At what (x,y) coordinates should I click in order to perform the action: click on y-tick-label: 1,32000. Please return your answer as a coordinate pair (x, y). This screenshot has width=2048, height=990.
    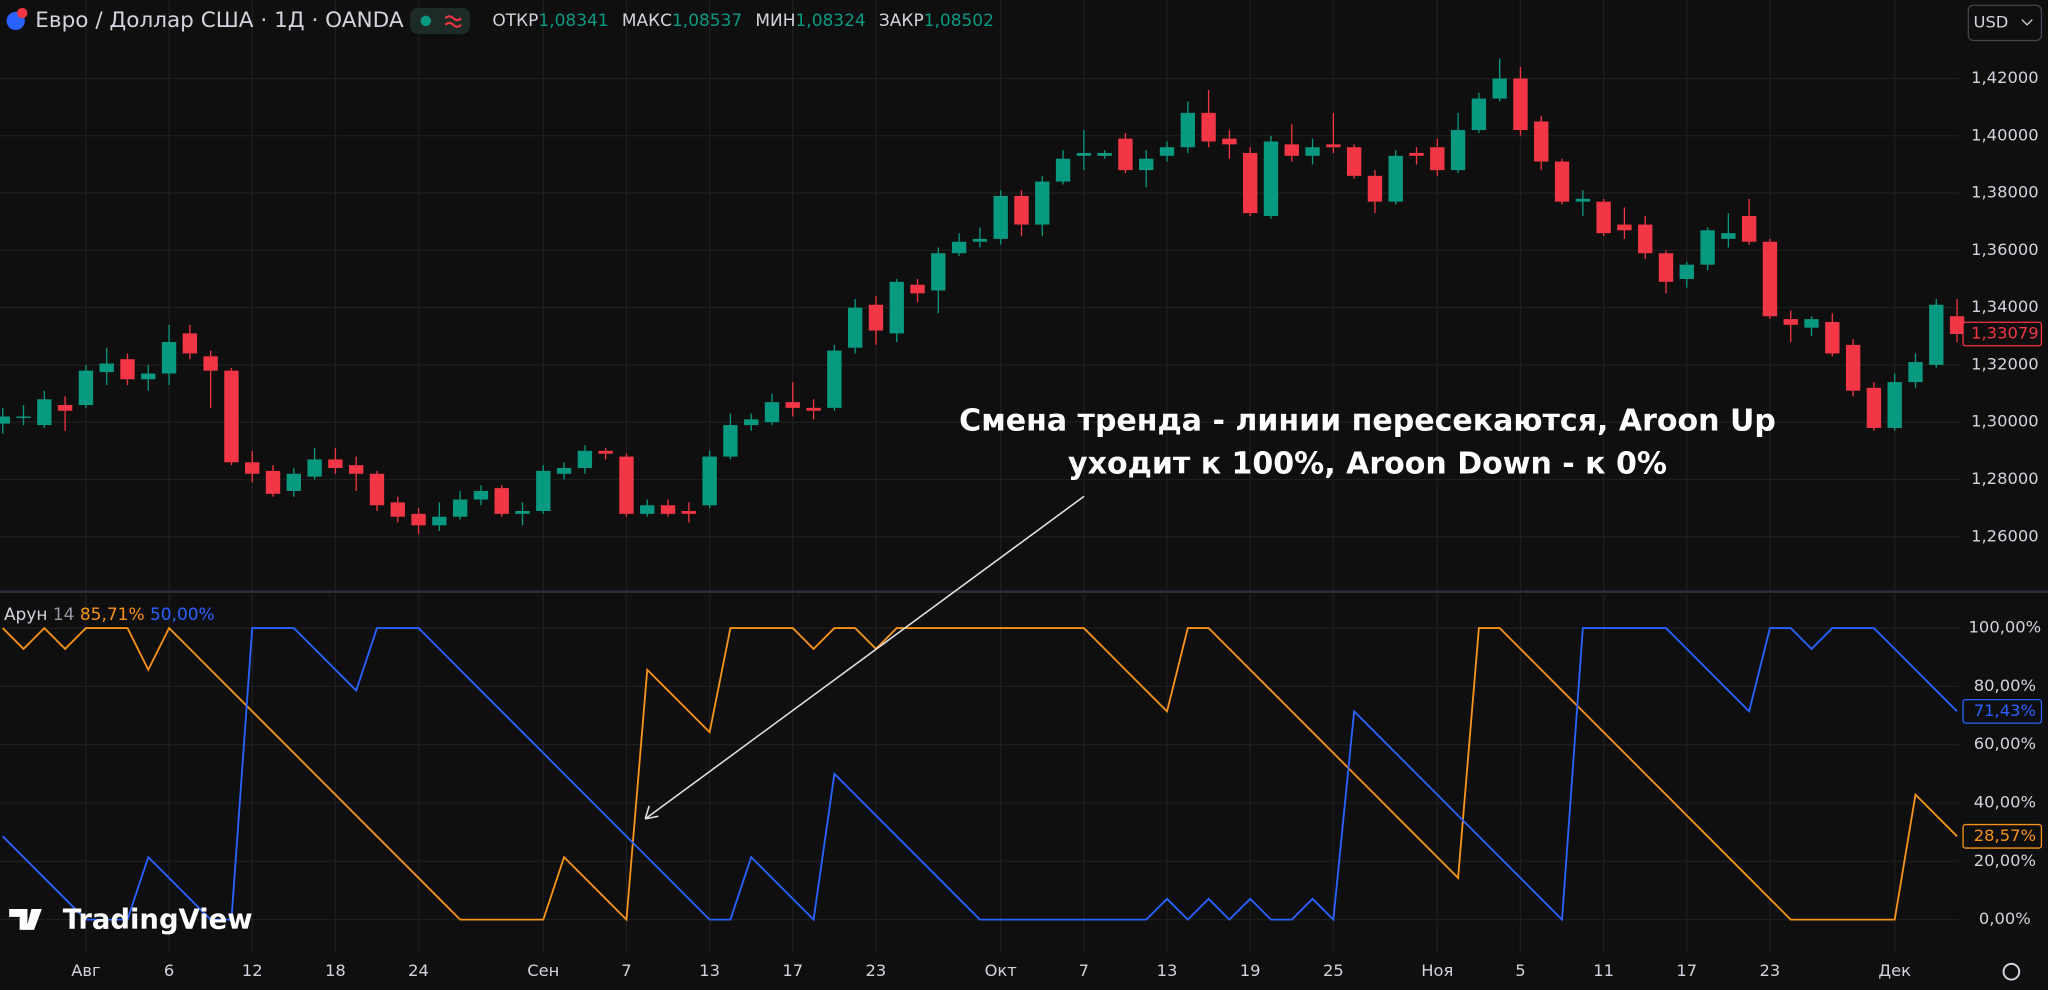
    Looking at the image, I should click on (2004, 363).